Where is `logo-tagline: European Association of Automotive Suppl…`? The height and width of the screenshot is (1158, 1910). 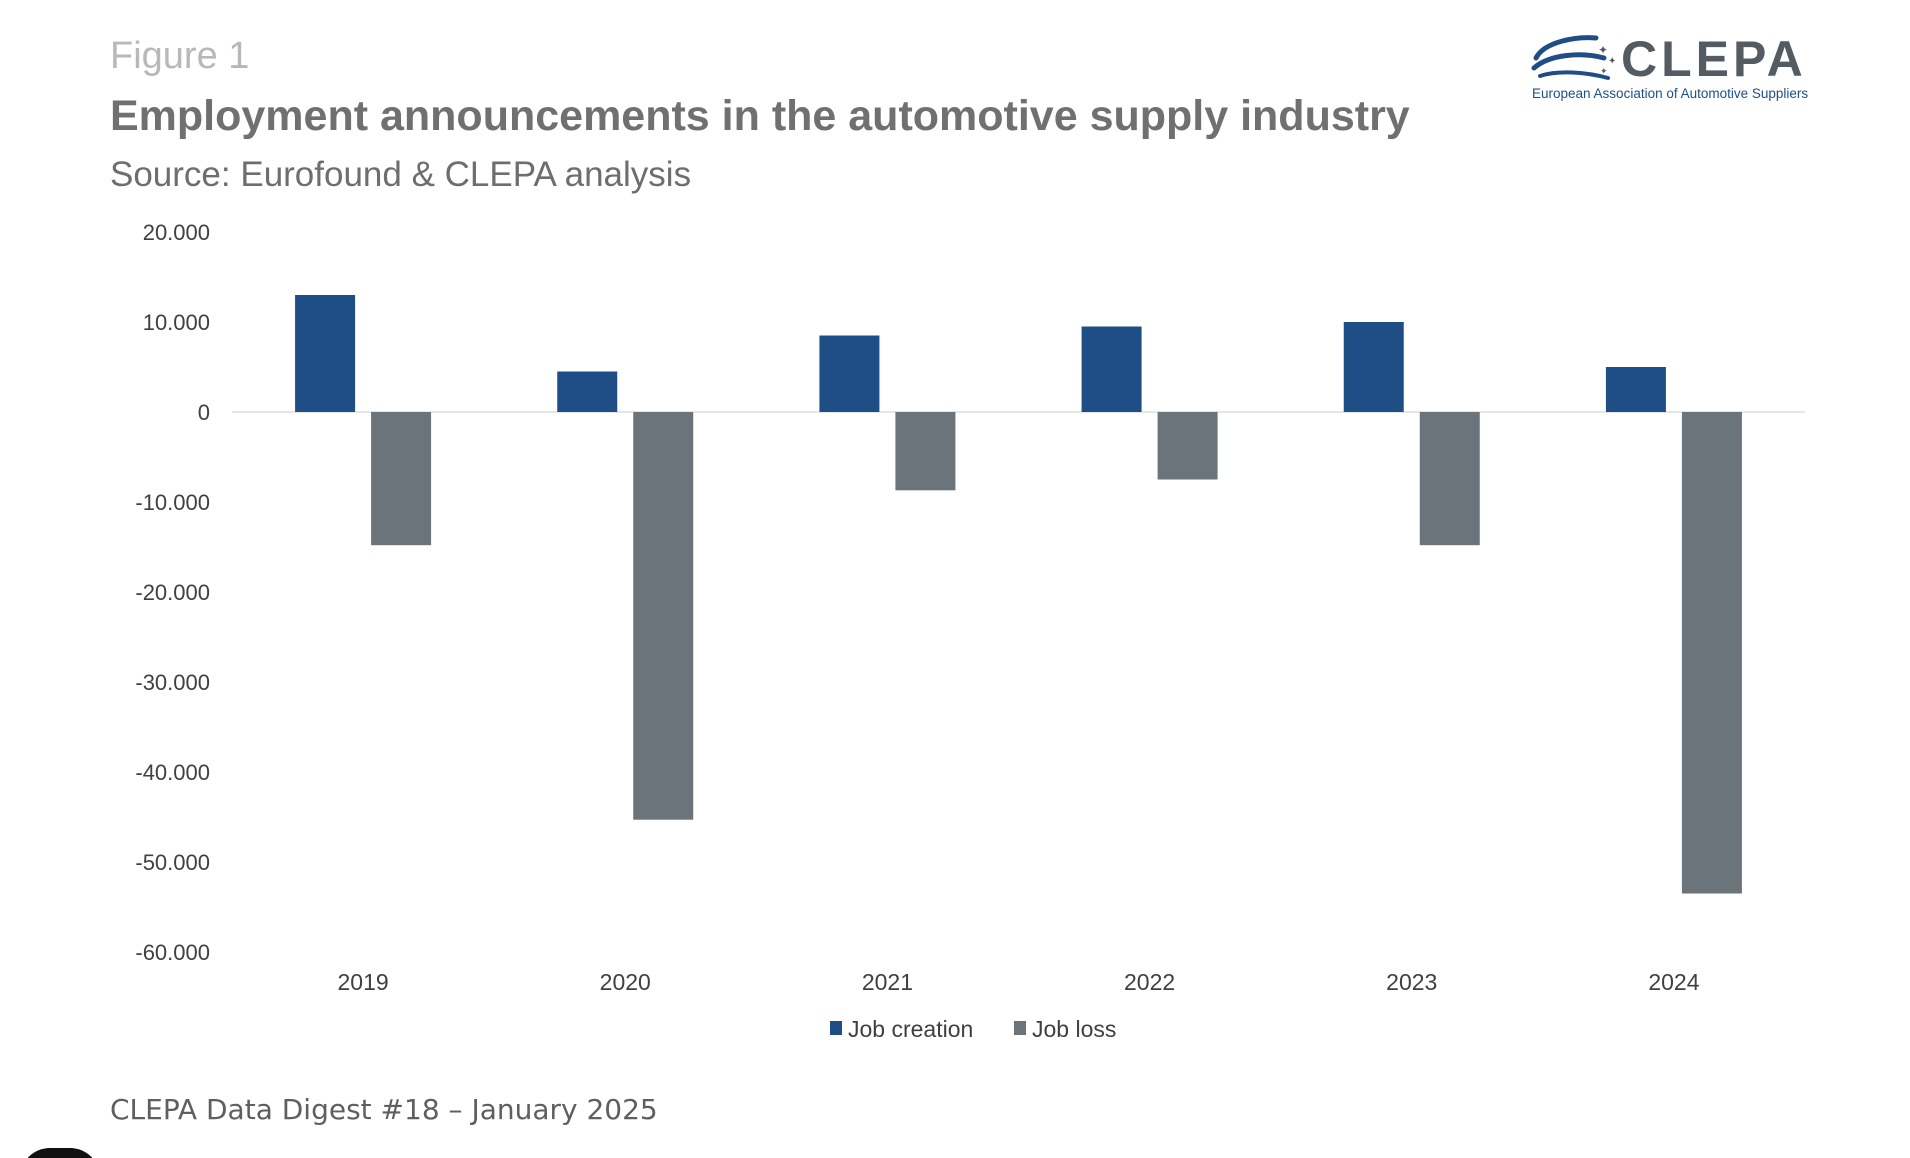
logo-tagline: European Association of Automotive Suppl… is located at coordinates (1670, 93).